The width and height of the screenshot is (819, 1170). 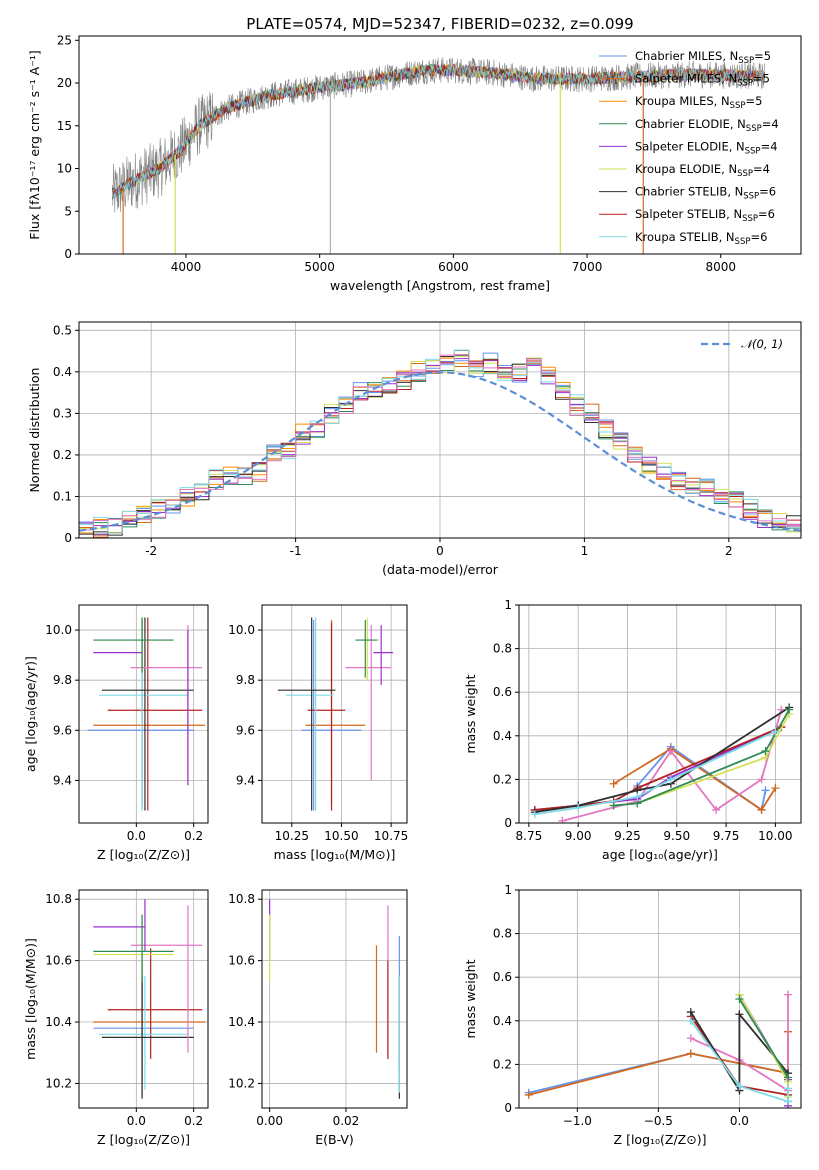 What do you see at coordinates (62, 413) in the screenshot?
I see `y-tick-label: 0.3` at bounding box center [62, 413].